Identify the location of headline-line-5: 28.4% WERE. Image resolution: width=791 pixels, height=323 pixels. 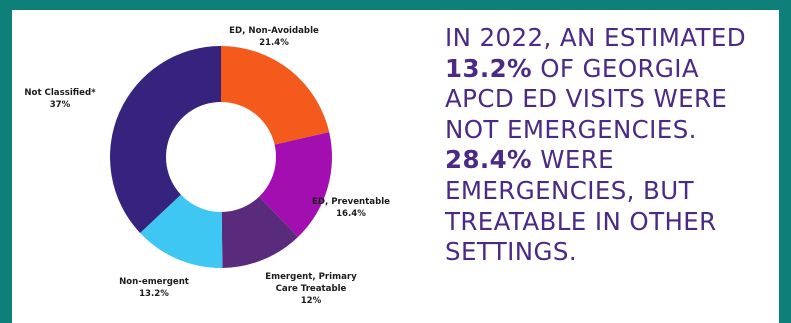
(612, 160).